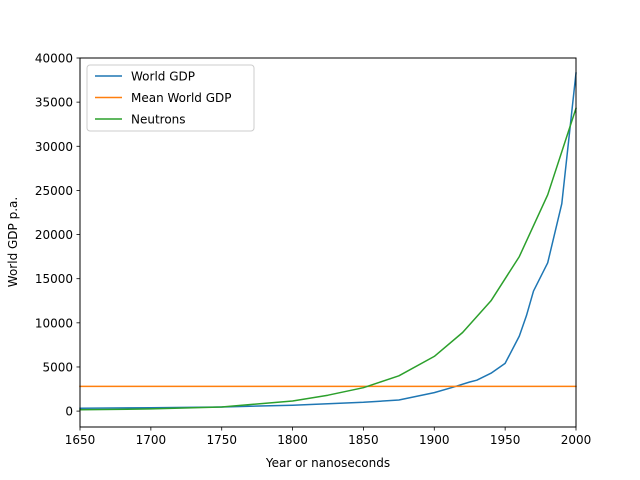  What do you see at coordinates (54, 103) in the screenshot?
I see `y-tick-label: 35000` at bounding box center [54, 103].